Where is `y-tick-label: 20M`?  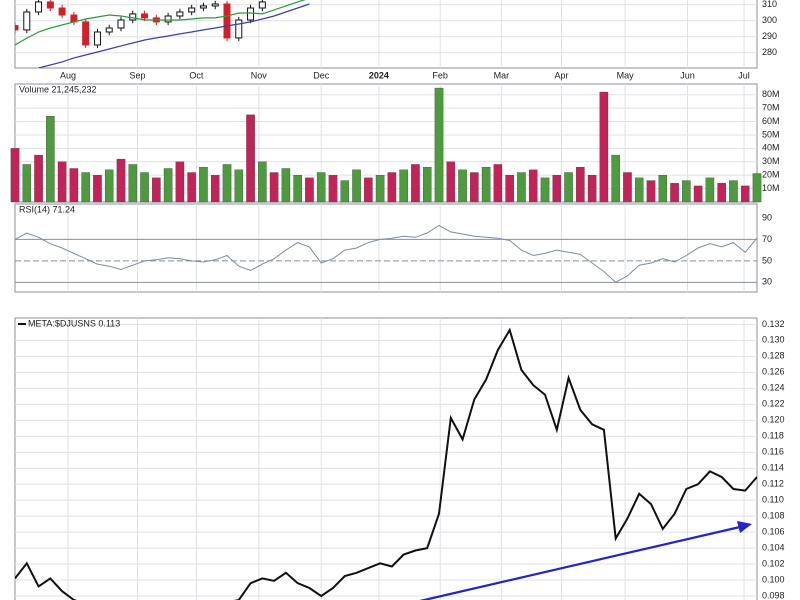 y-tick-label: 20M is located at coordinates (771, 175).